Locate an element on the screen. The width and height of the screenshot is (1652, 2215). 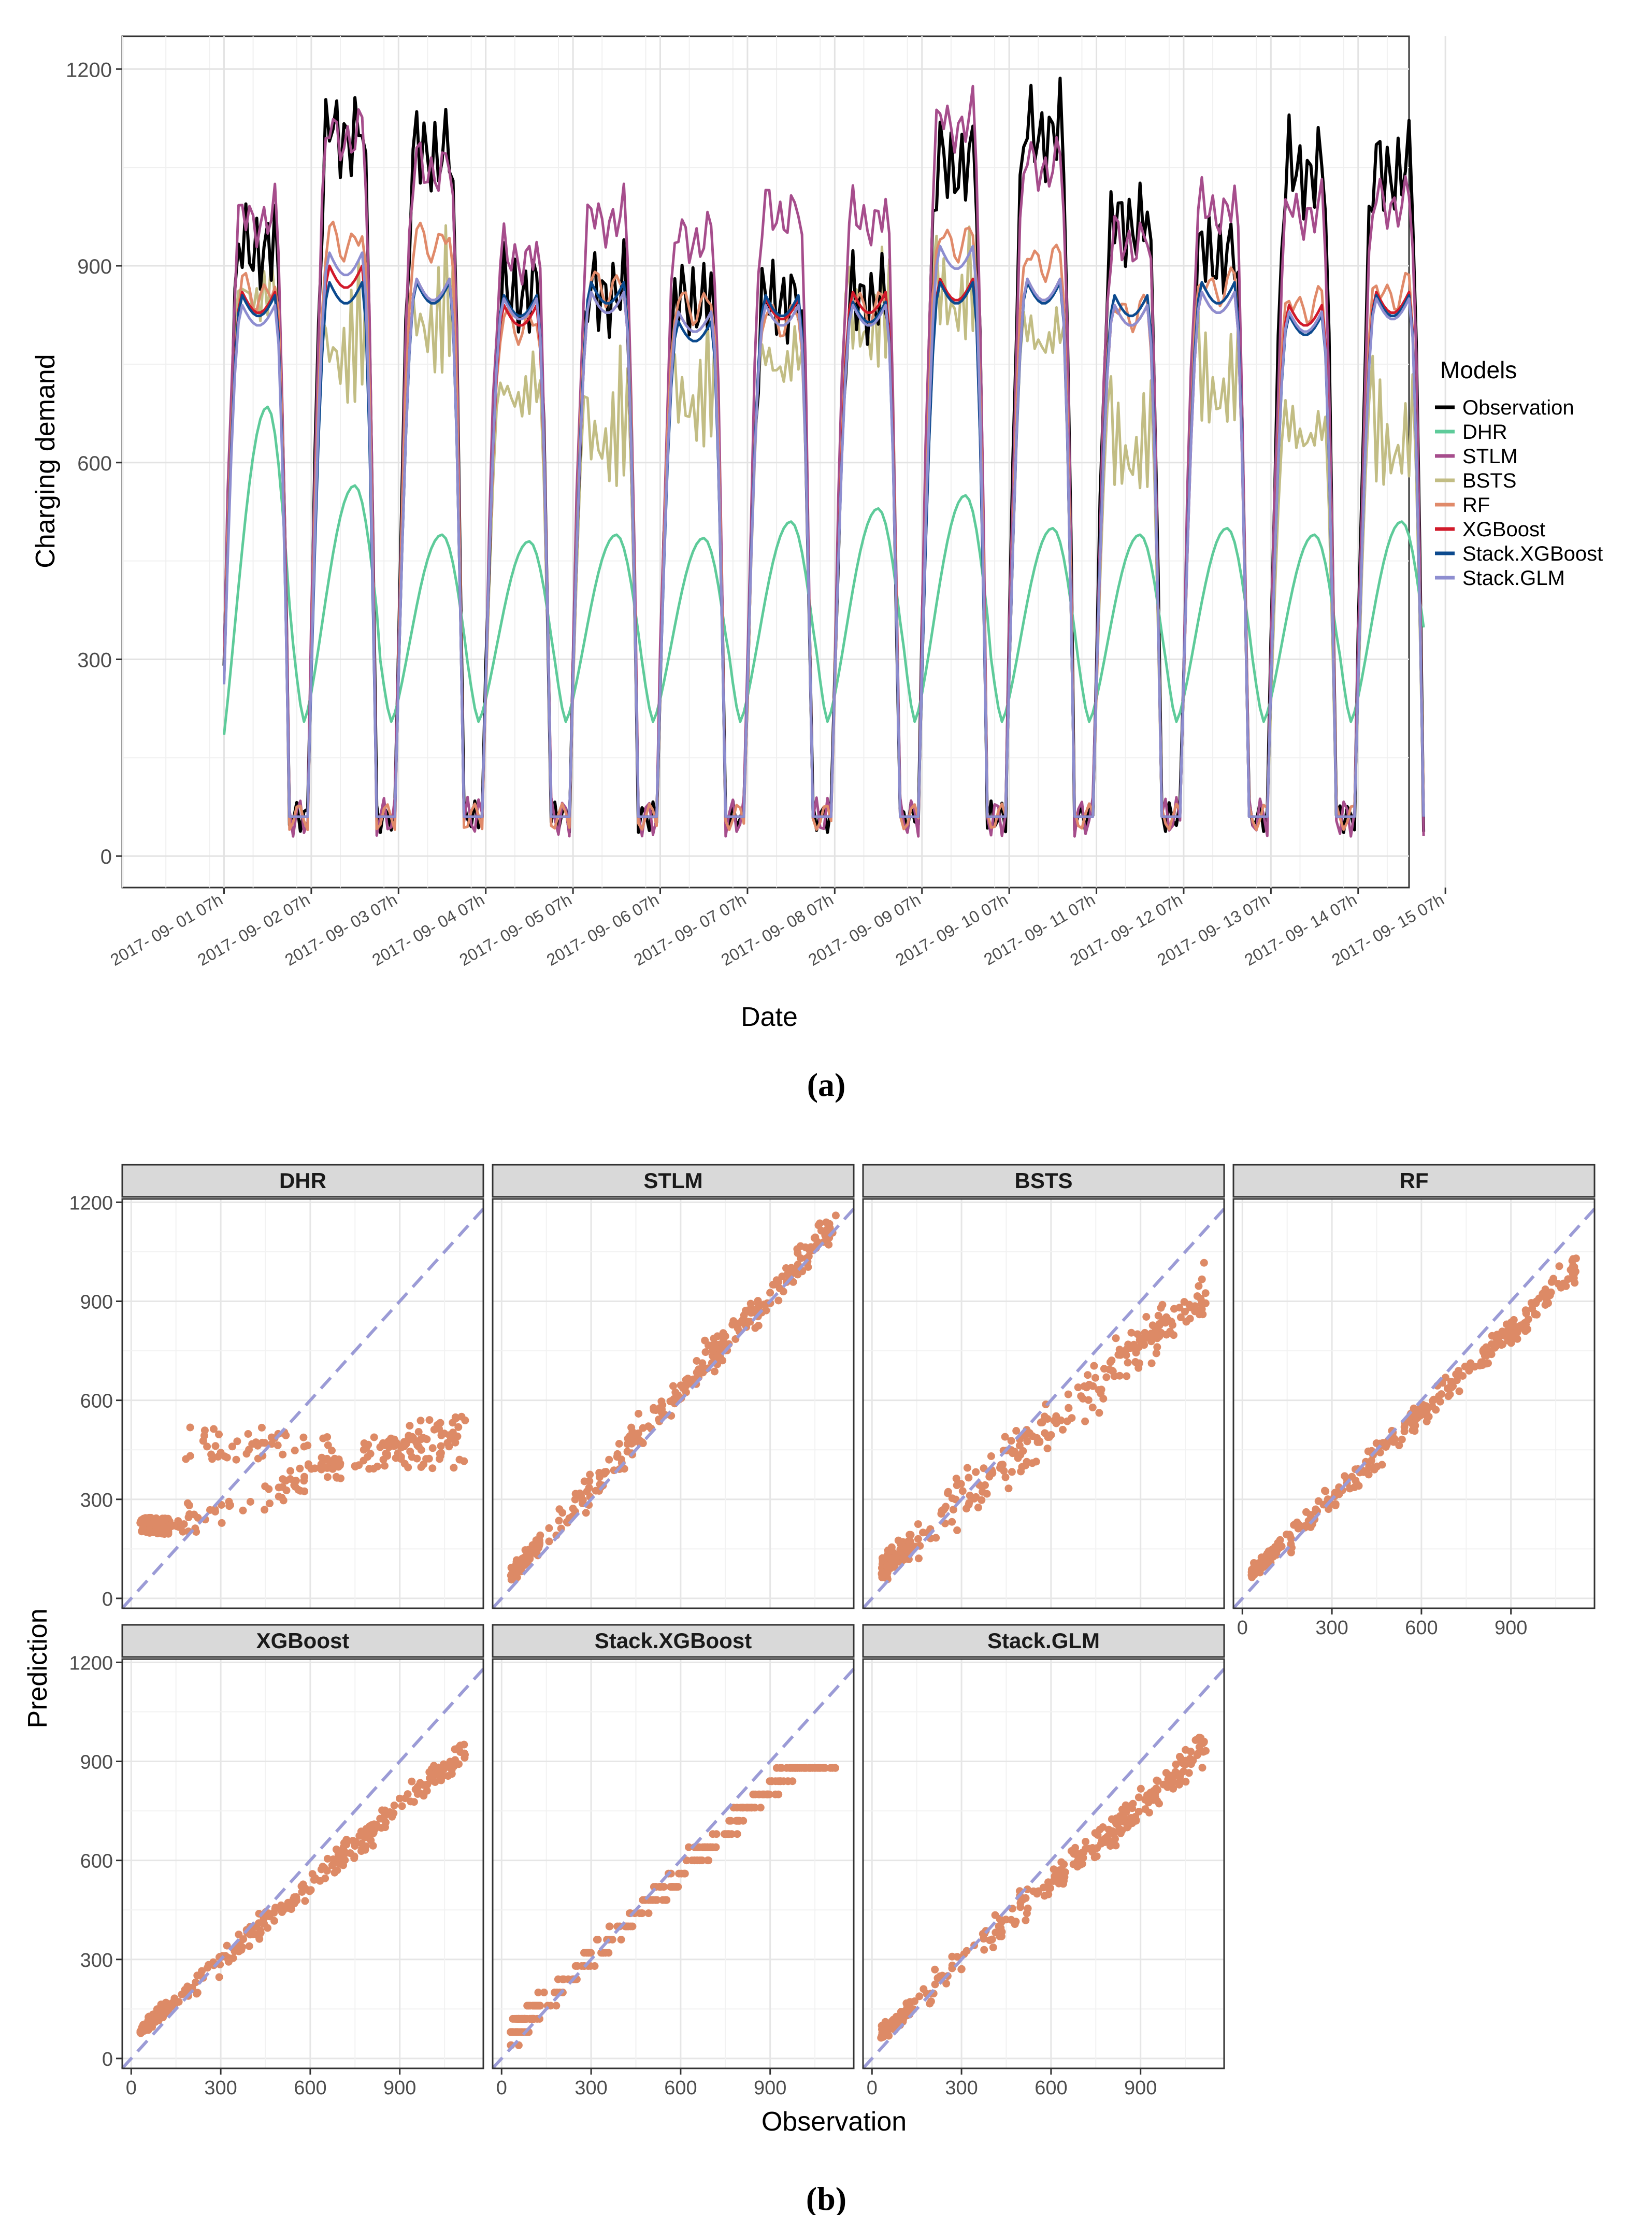
facet-points is located at coordinates (673, 1906).